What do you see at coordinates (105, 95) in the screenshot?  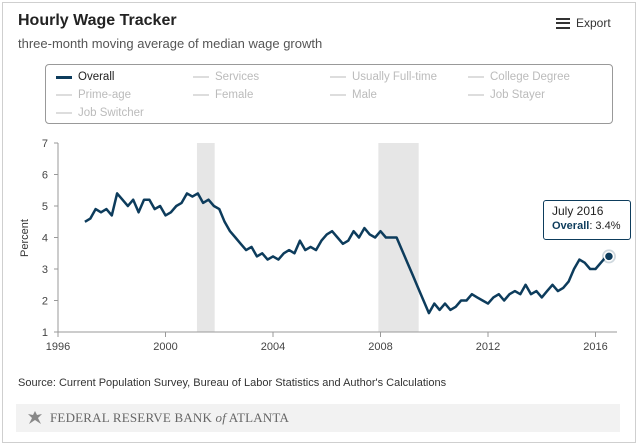 I see `legend-label: Prime-age` at bounding box center [105, 95].